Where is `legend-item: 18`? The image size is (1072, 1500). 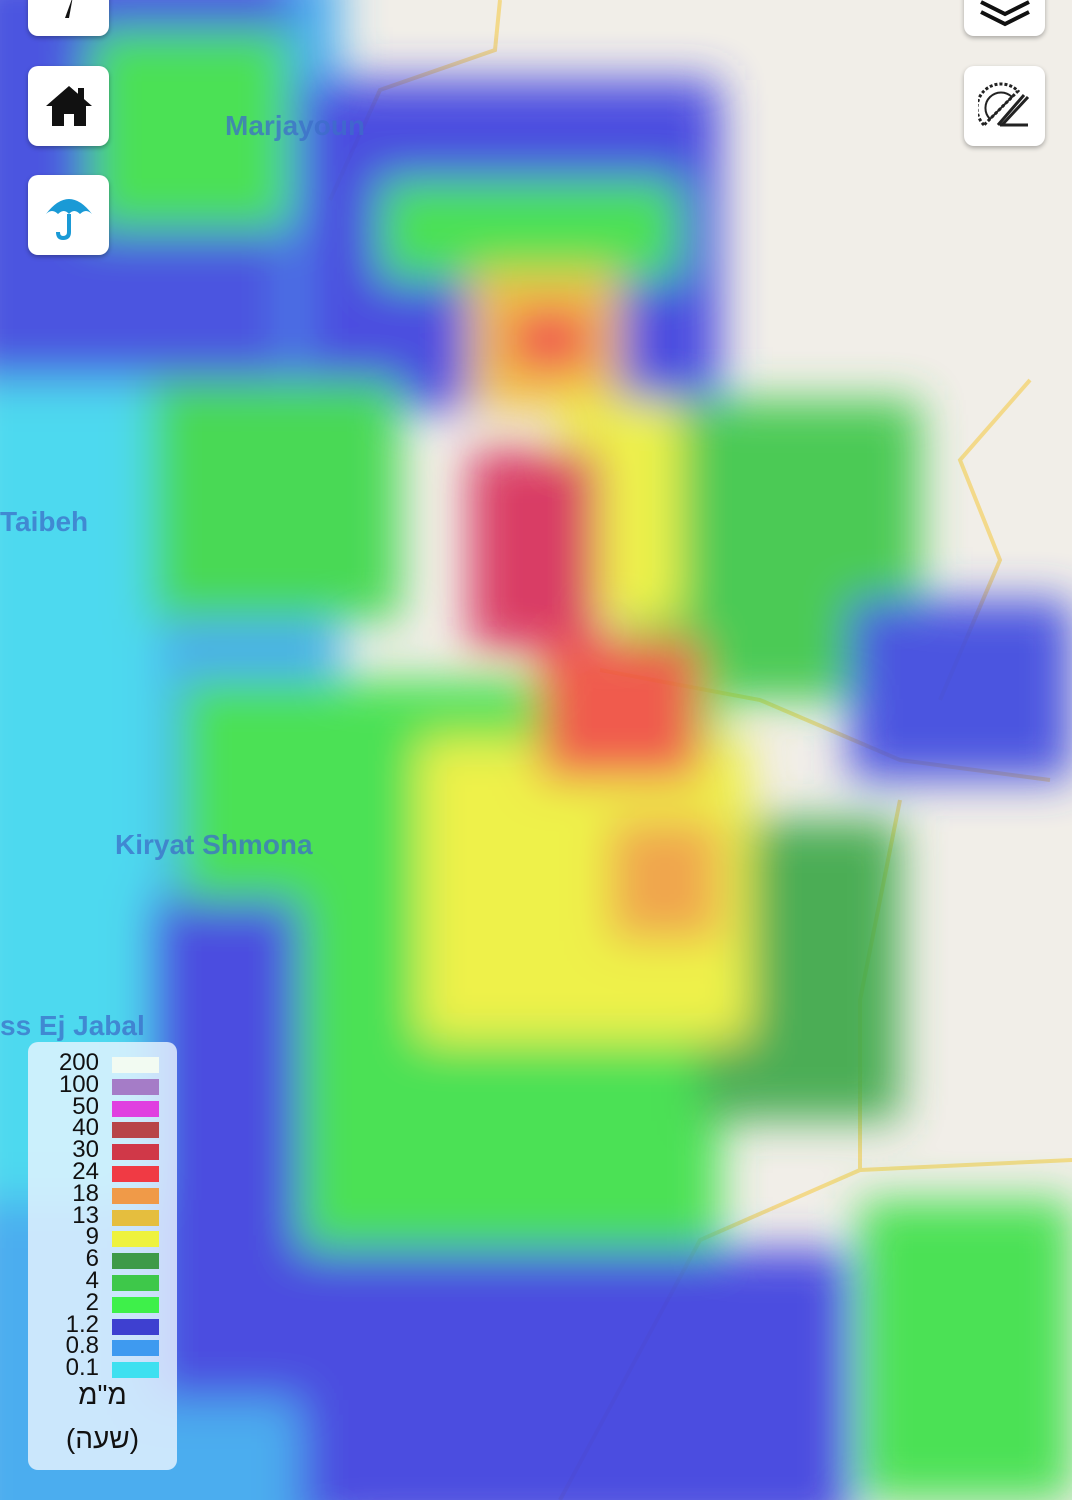
legend-item: 18 is located at coordinates (102, 1193).